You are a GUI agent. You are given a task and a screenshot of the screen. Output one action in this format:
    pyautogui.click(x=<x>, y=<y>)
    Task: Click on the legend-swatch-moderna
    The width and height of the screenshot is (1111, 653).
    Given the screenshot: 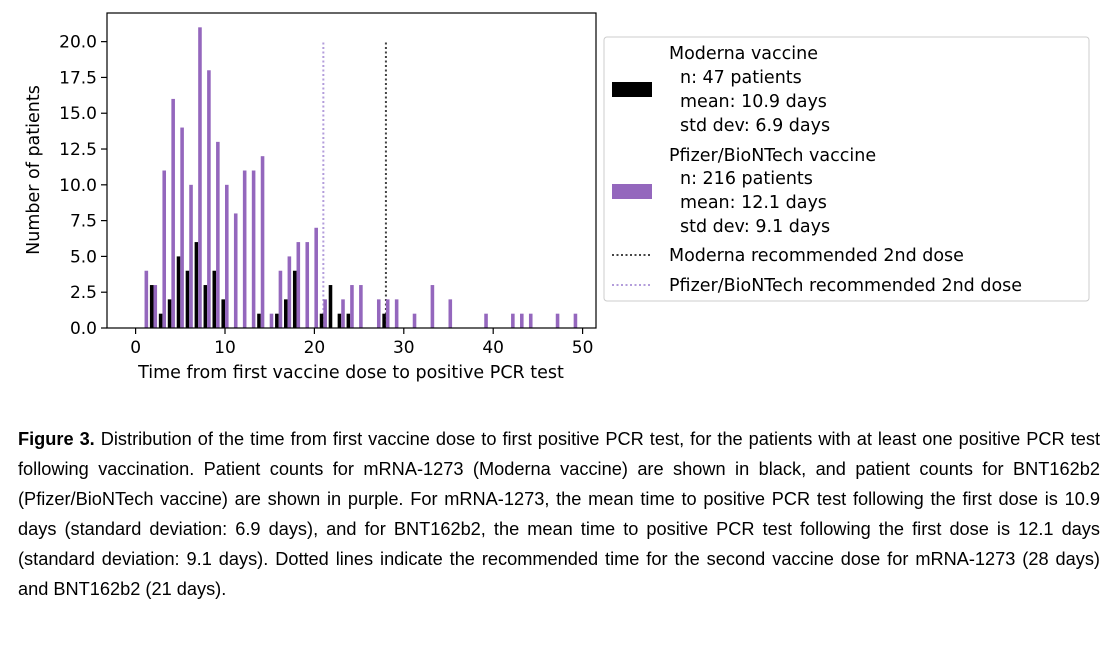 What is the action you would take?
    pyautogui.click(x=632, y=89)
    